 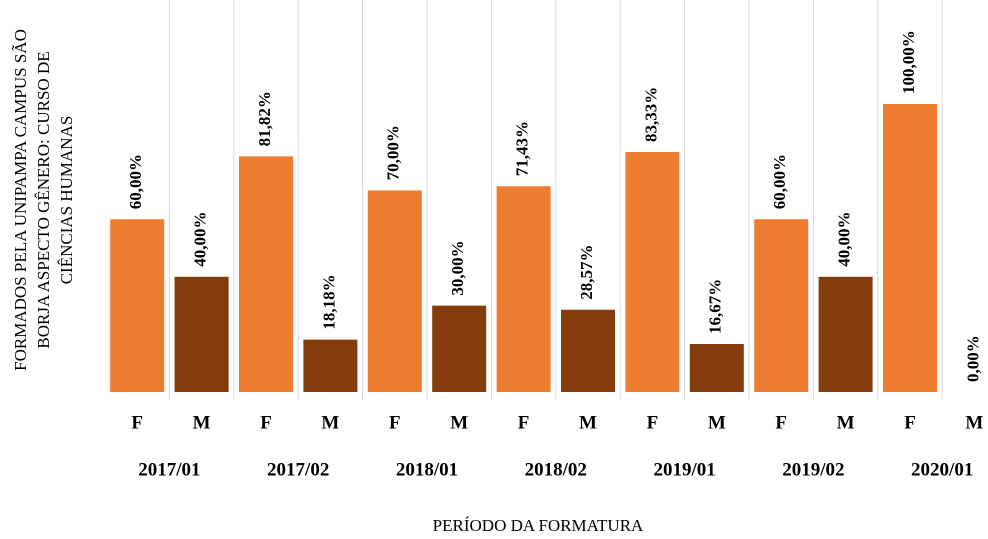 I want to click on data-label: 83,33%, so click(x=650, y=114).